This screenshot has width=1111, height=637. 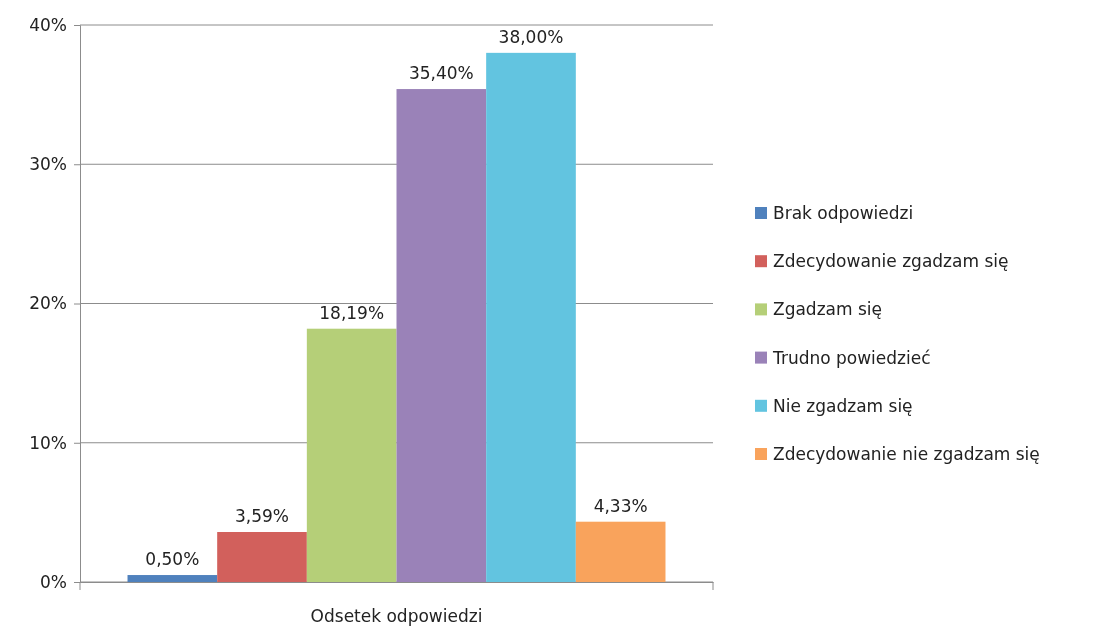 What do you see at coordinates (891, 261) in the screenshot?
I see `legend-label: Zdecydowanie zgadzam się` at bounding box center [891, 261].